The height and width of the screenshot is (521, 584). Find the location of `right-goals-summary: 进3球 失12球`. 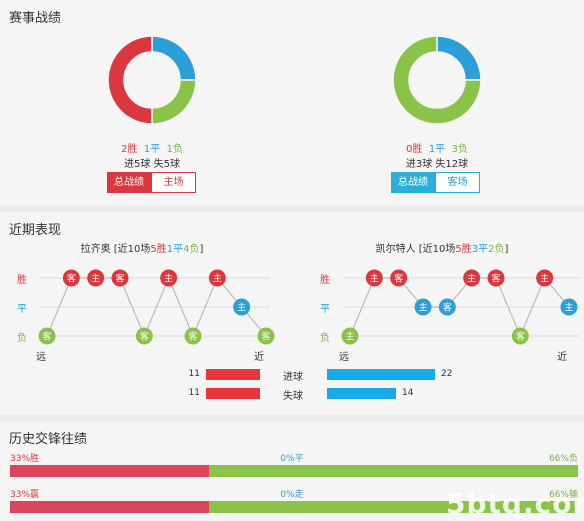

right-goals-summary: 进3球 失12球 is located at coordinates (437, 164).